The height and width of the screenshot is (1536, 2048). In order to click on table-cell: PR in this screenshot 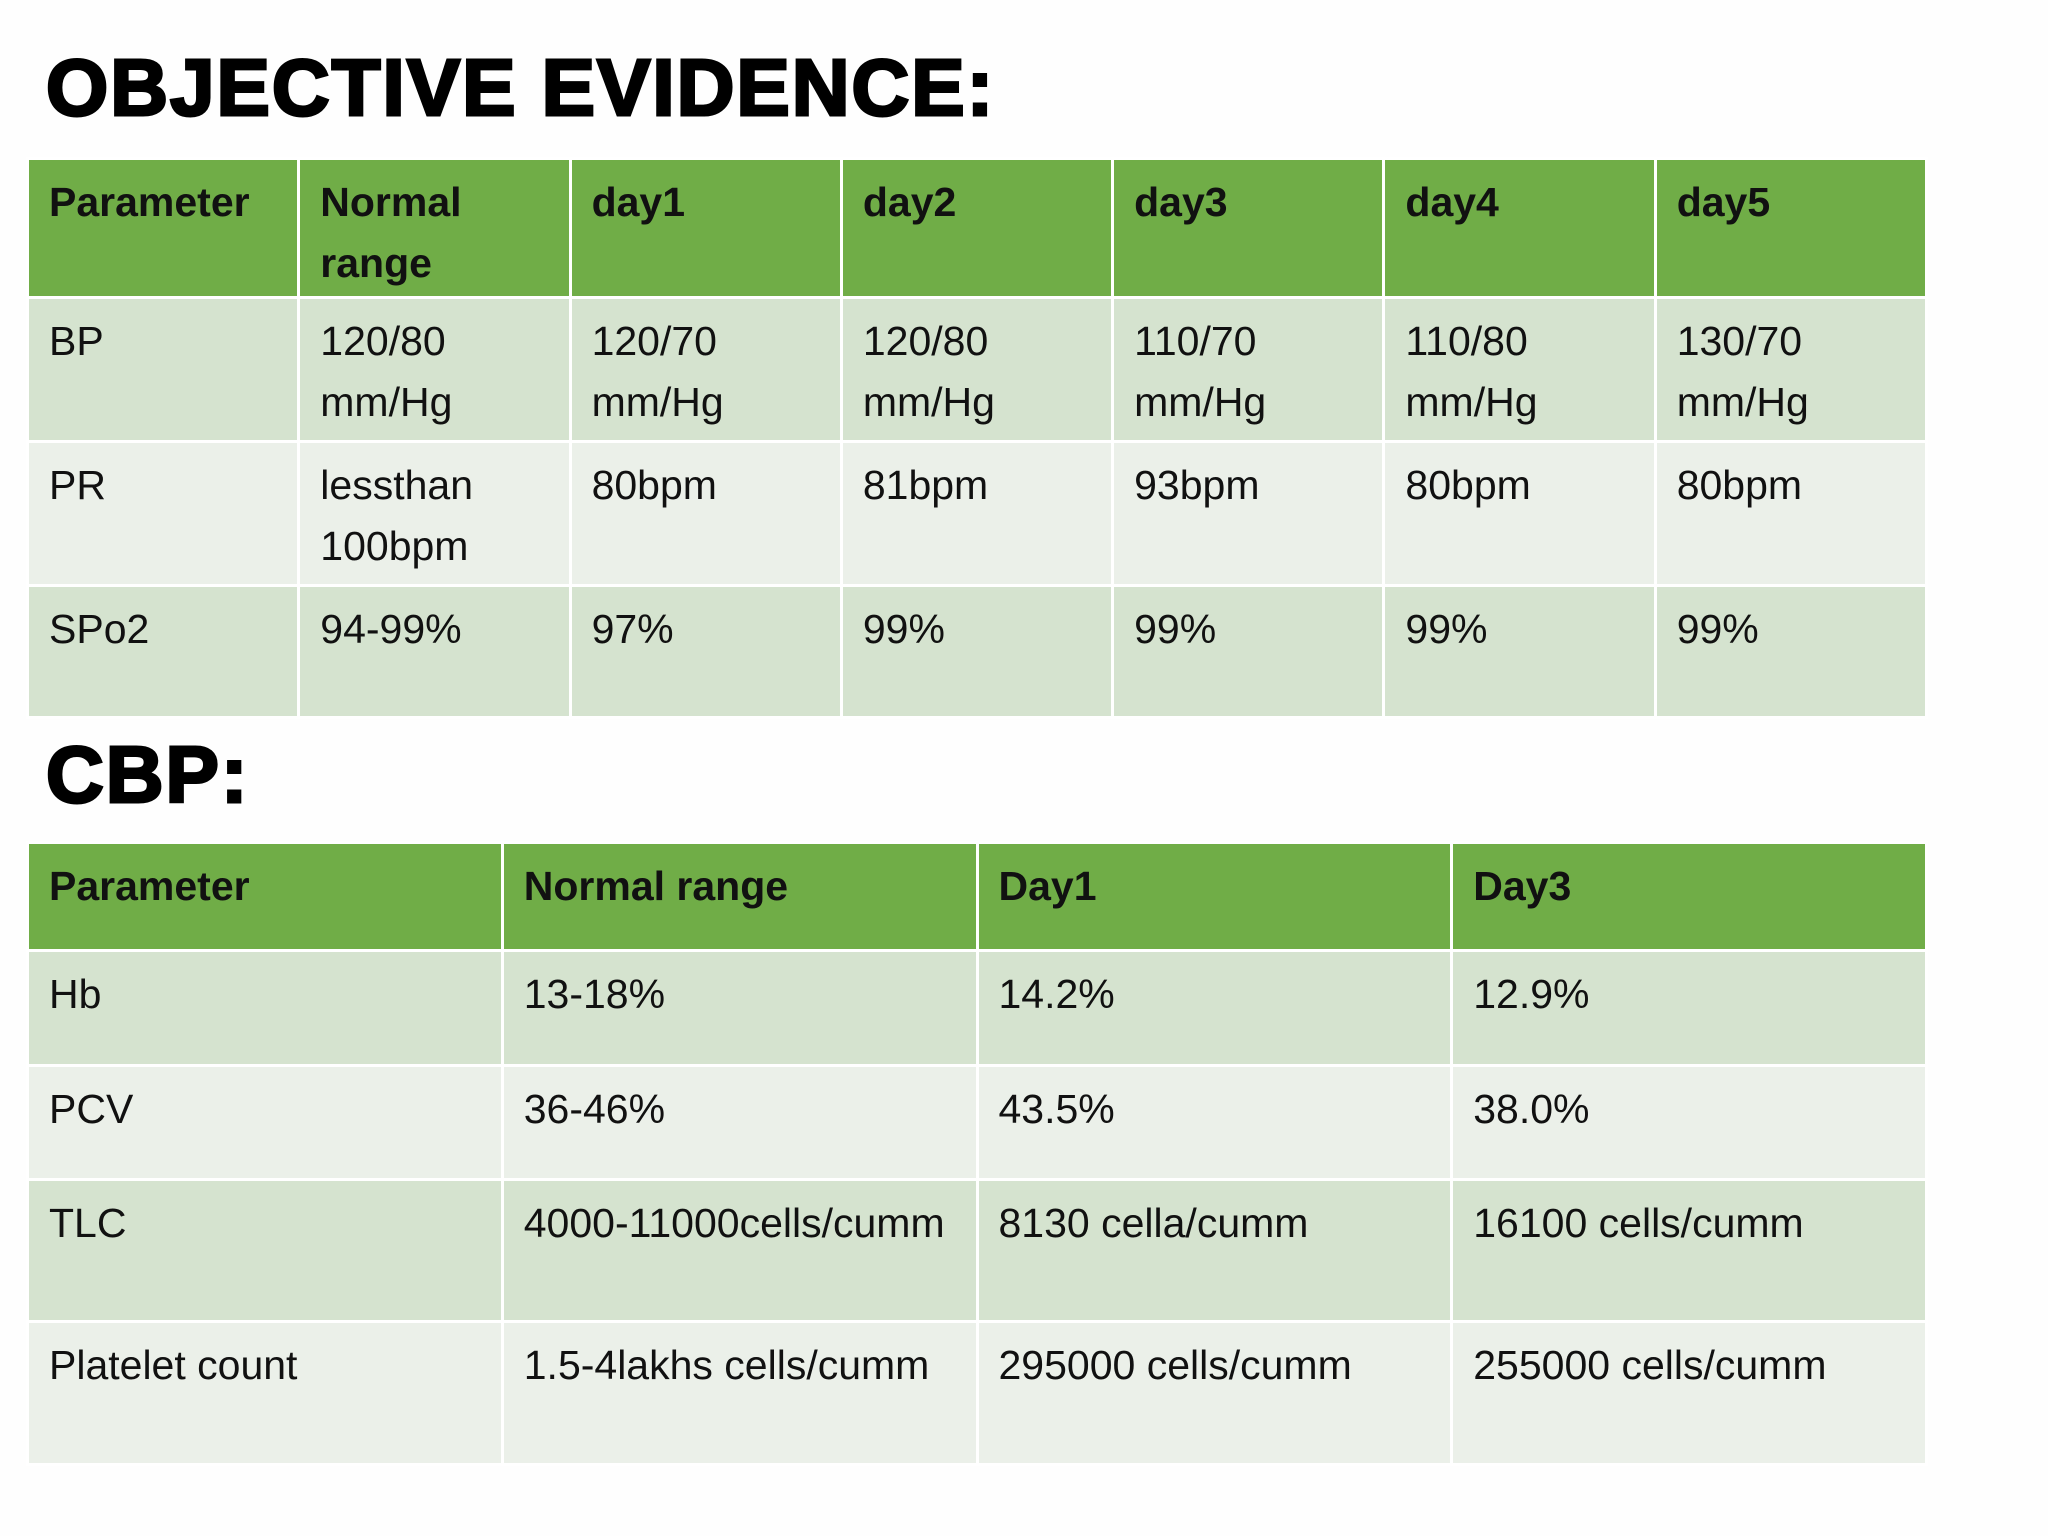, I will do `click(163, 513)`.